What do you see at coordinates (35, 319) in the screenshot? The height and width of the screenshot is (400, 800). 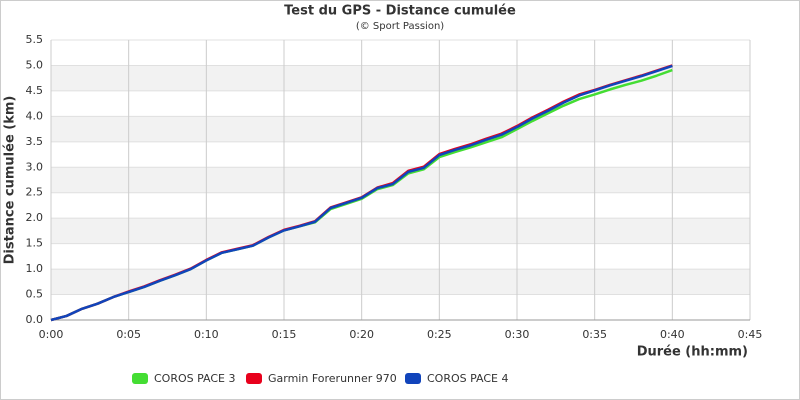 I see `y-tick-label: 0.0` at bounding box center [35, 319].